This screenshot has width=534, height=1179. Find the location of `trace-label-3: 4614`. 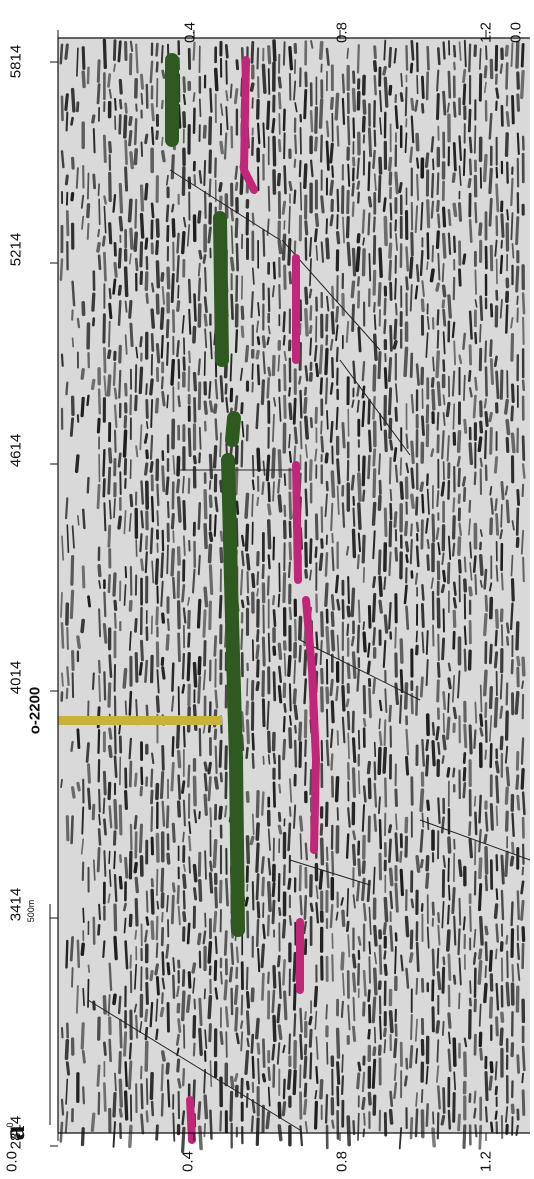

trace-label-3: 4614 is located at coordinates (16, 450).